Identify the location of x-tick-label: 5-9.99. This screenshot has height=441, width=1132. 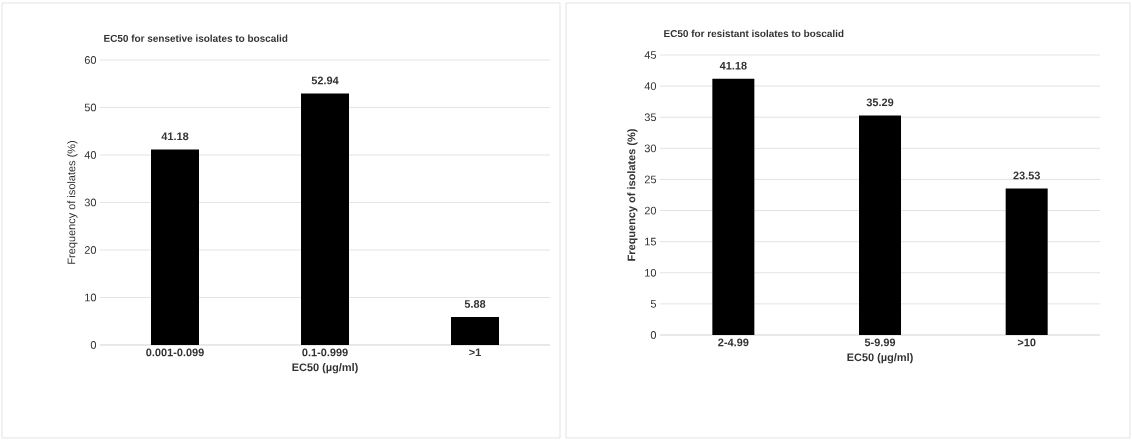
(880, 342).